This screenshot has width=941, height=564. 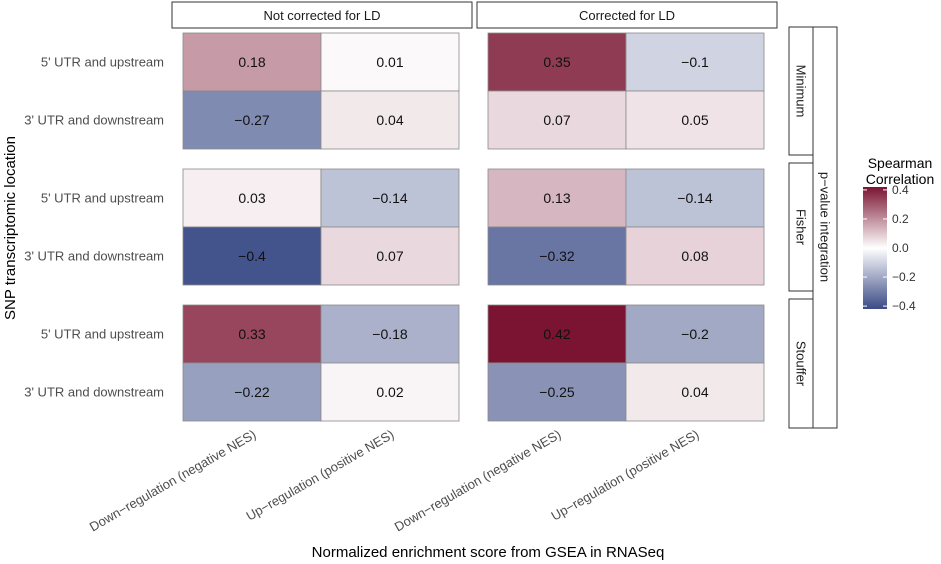 I want to click on heatmap-cell-label: −0.18, so click(x=390, y=334).